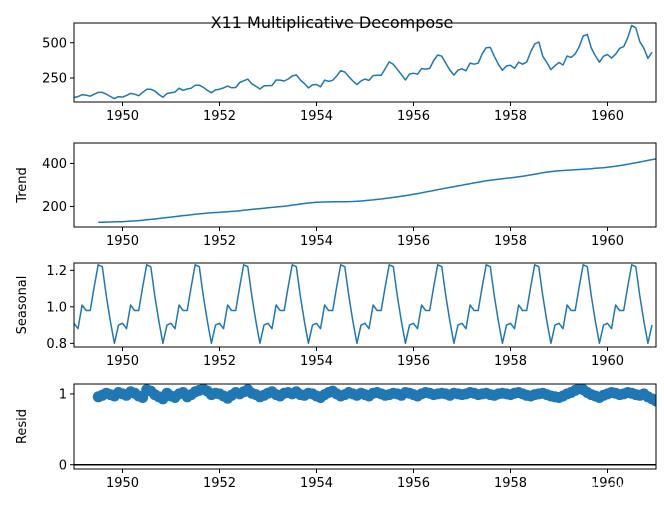 The height and width of the screenshot is (518, 664). I want to click on observed-line, so click(363, 62).